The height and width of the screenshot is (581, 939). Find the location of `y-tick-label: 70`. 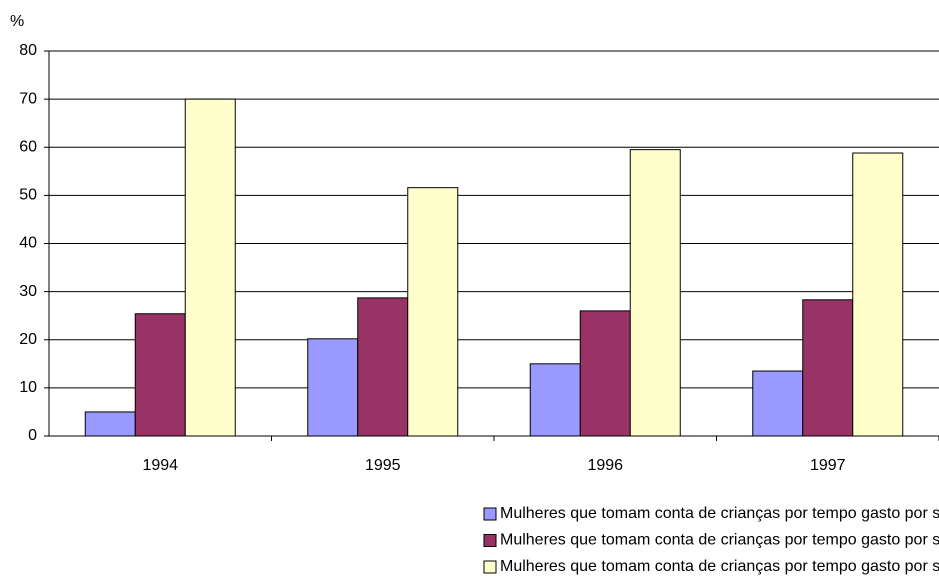

y-tick-label: 70 is located at coordinates (28, 98).